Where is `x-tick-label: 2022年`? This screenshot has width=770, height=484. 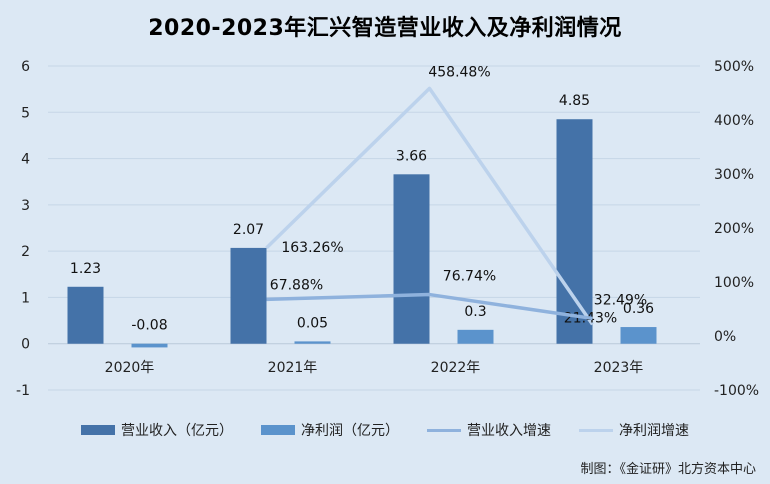 x-tick-label: 2022年 is located at coordinates (456, 368).